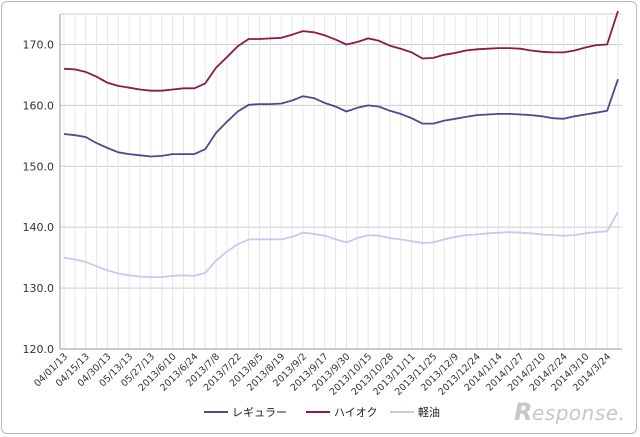  I want to click on legend-item-diesel: 軽油, so click(415, 412).